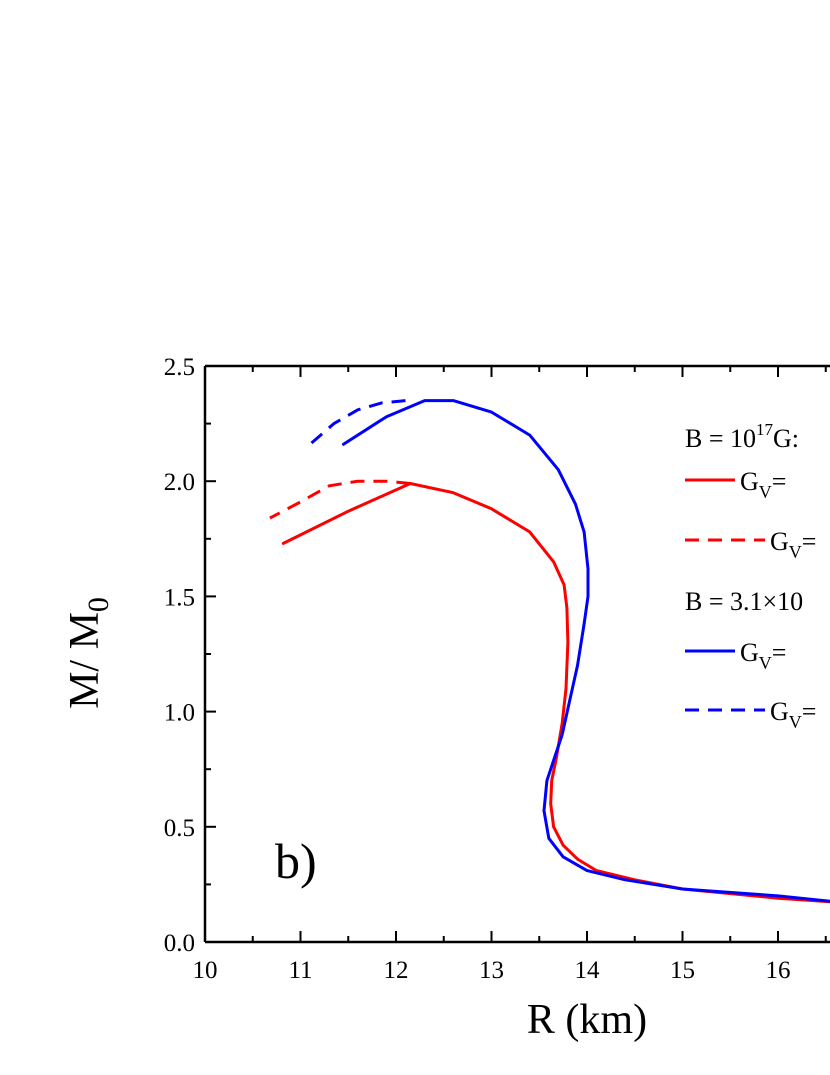  What do you see at coordinates (795, 552) in the screenshot?
I see `legend-item2-sub: V` at bounding box center [795, 552].